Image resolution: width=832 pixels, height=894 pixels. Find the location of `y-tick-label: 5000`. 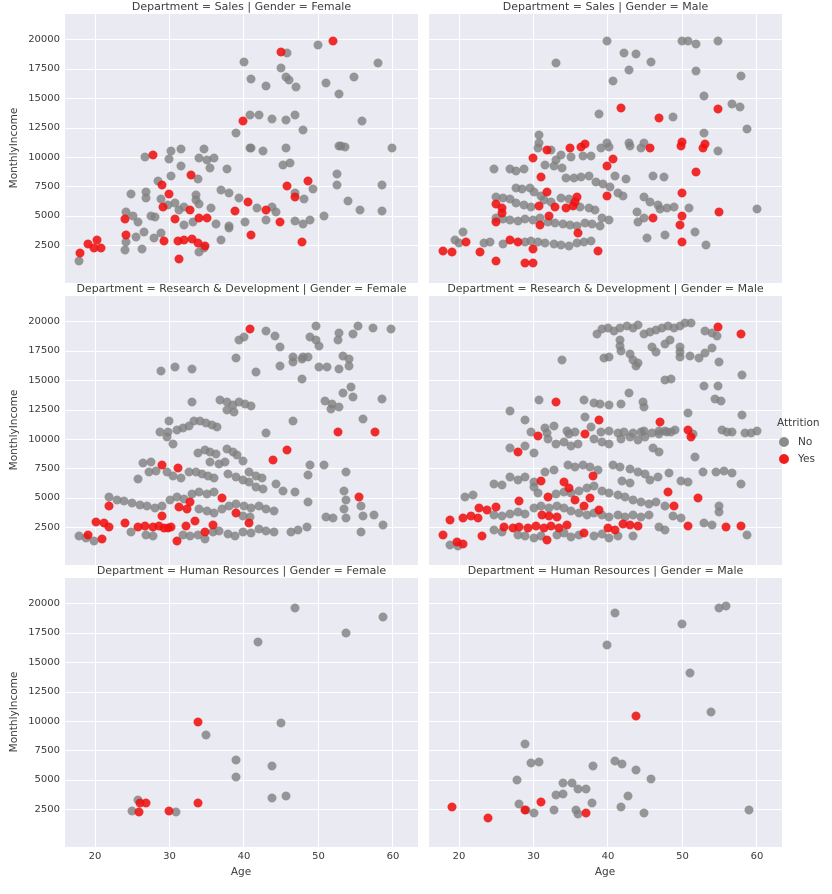

y-tick-label: 5000 is located at coordinates (47, 216).